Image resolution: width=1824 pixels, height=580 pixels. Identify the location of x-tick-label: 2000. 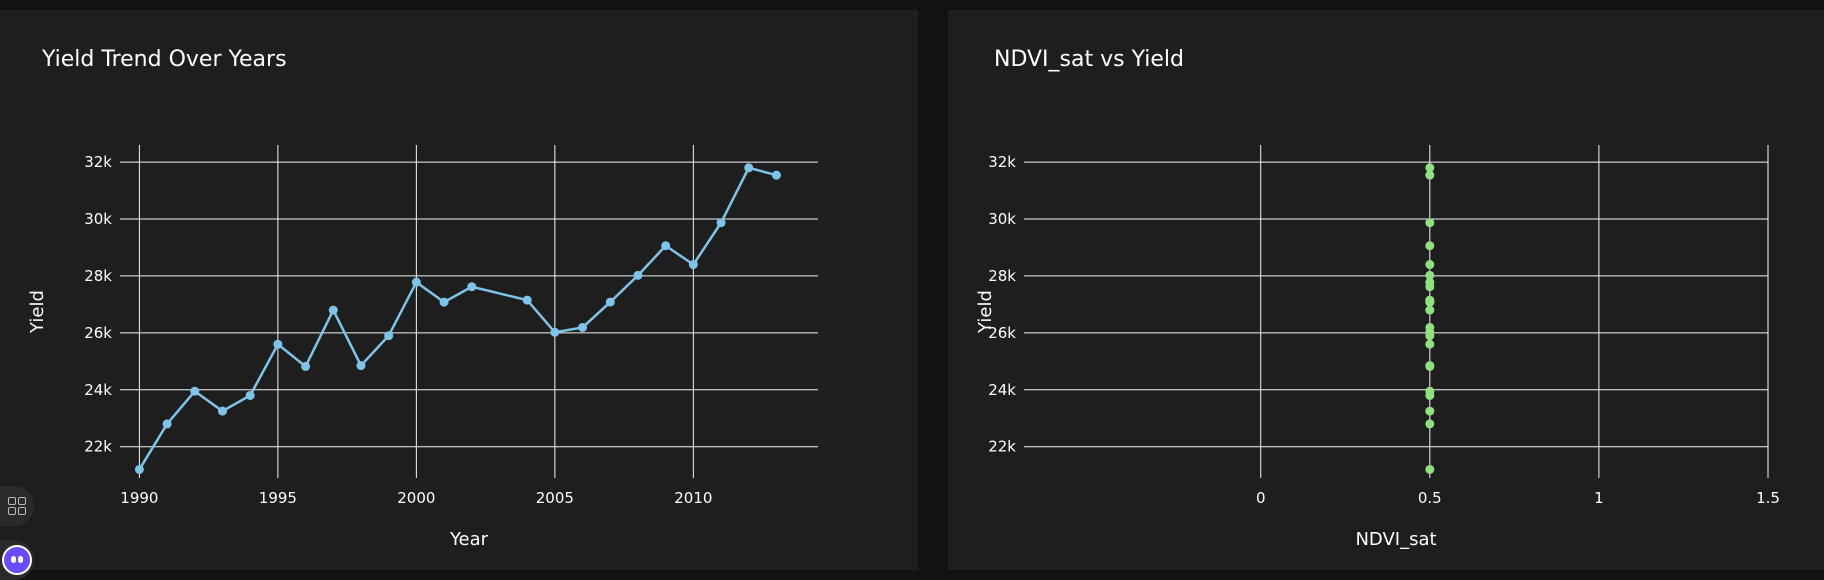
(416, 498).